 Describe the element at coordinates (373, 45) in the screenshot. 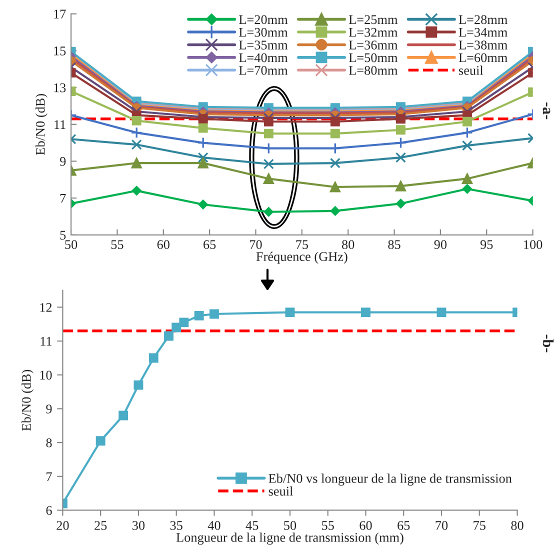

I see `legend-label: L=36mm` at that location.